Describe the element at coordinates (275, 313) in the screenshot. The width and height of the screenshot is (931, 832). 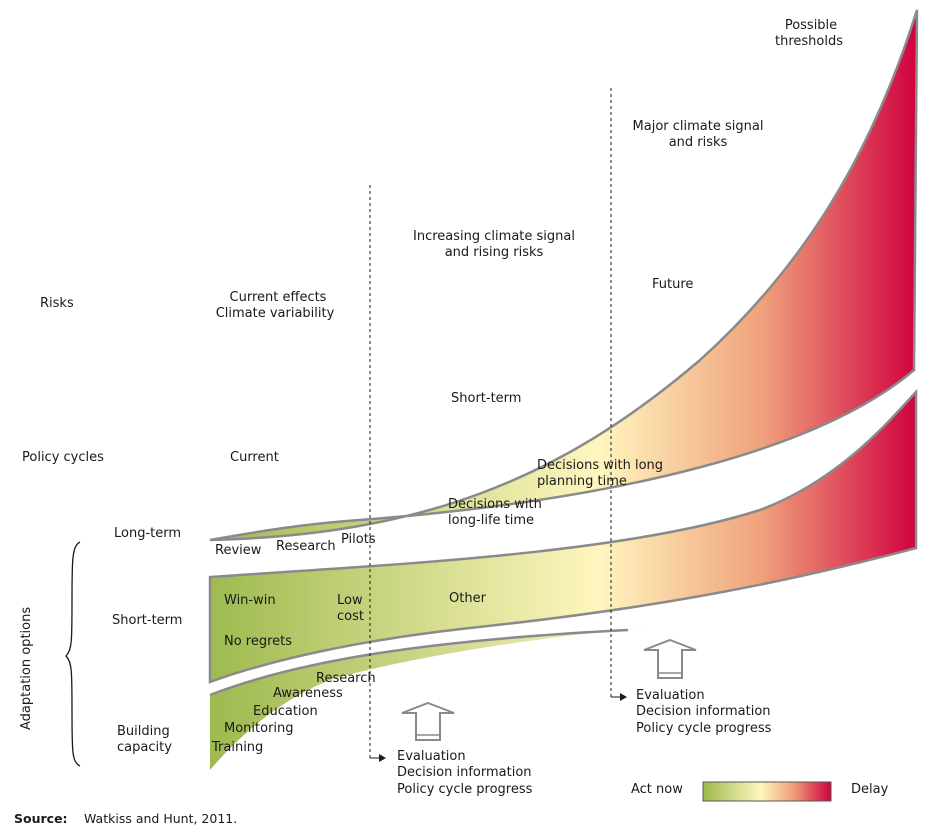
I see `risk-current-line2: Climate variability` at that location.